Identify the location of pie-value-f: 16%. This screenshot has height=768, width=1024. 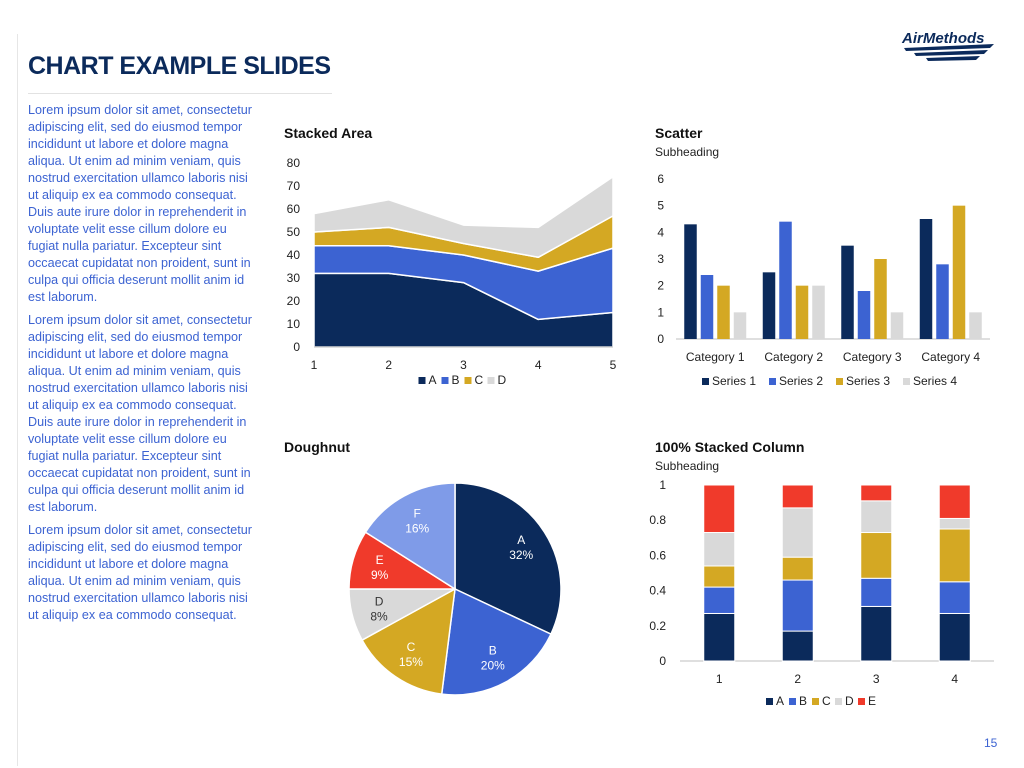
(417, 528).